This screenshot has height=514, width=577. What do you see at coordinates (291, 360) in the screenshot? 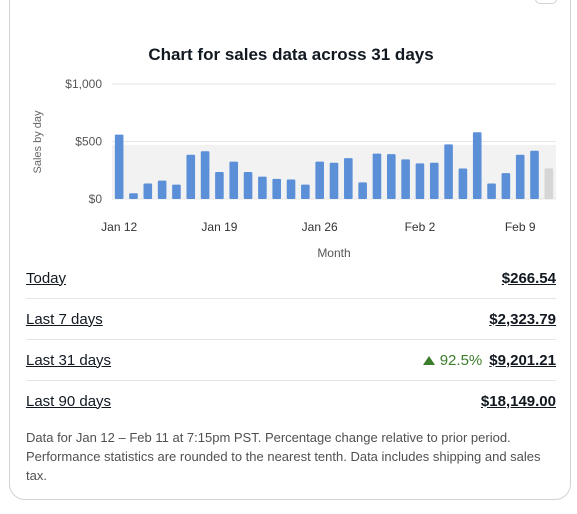
I see `summary-row-last-31-days: Last 31 days 92.5% $9,201.21` at bounding box center [291, 360].